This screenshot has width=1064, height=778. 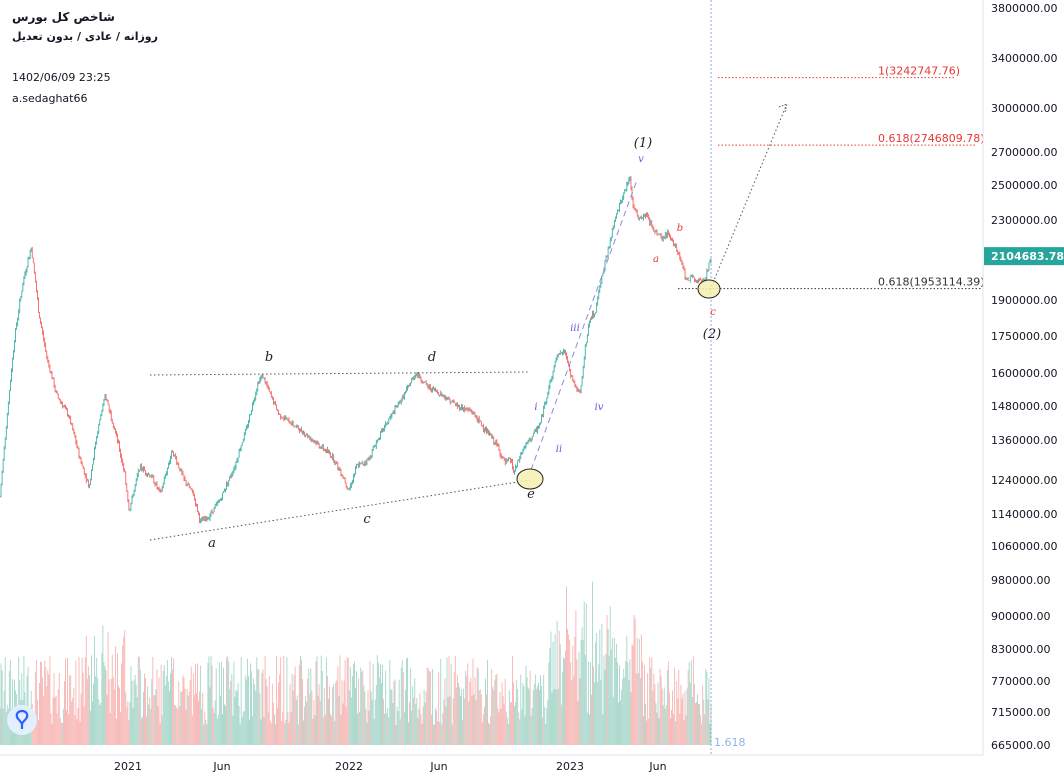 What do you see at coordinates (709, 289) in the screenshot?
I see `wave-2-highlight` at bounding box center [709, 289].